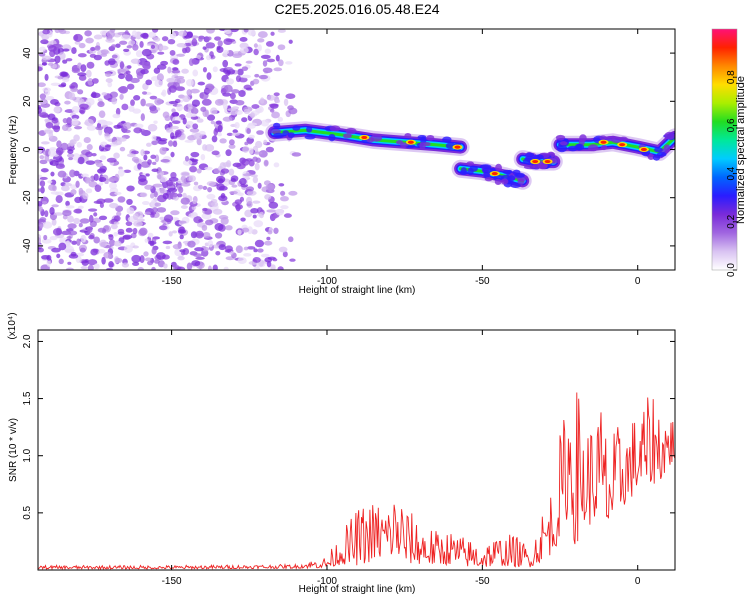 This screenshot has width=750, height=600. I want to click on figure-title: C2E5.2025.016.05.48.E24, so click(356, 9).